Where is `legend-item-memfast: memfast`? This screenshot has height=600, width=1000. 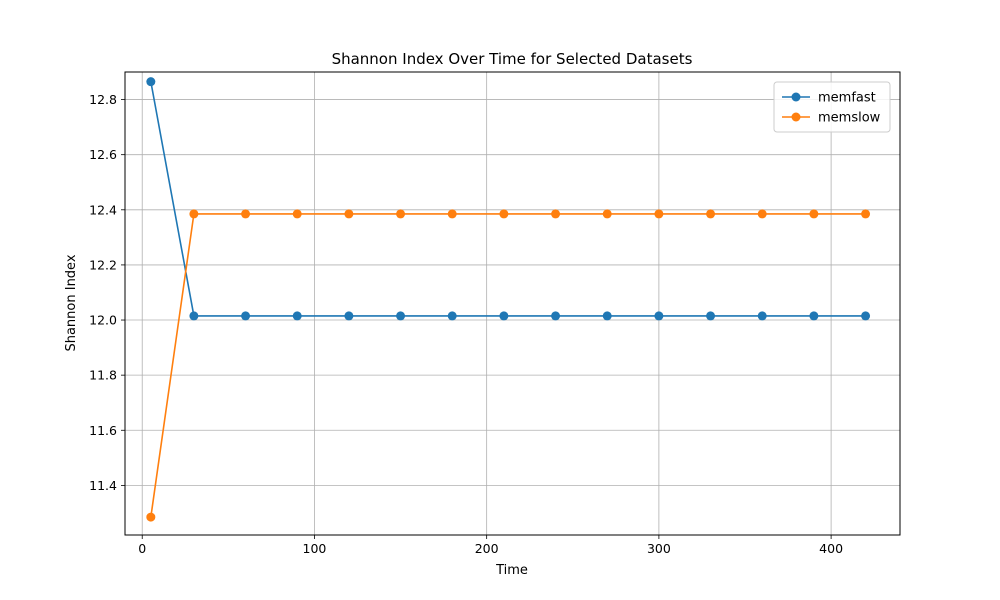
legend-item-memfast: memfast is located at coordinates (829, 98).